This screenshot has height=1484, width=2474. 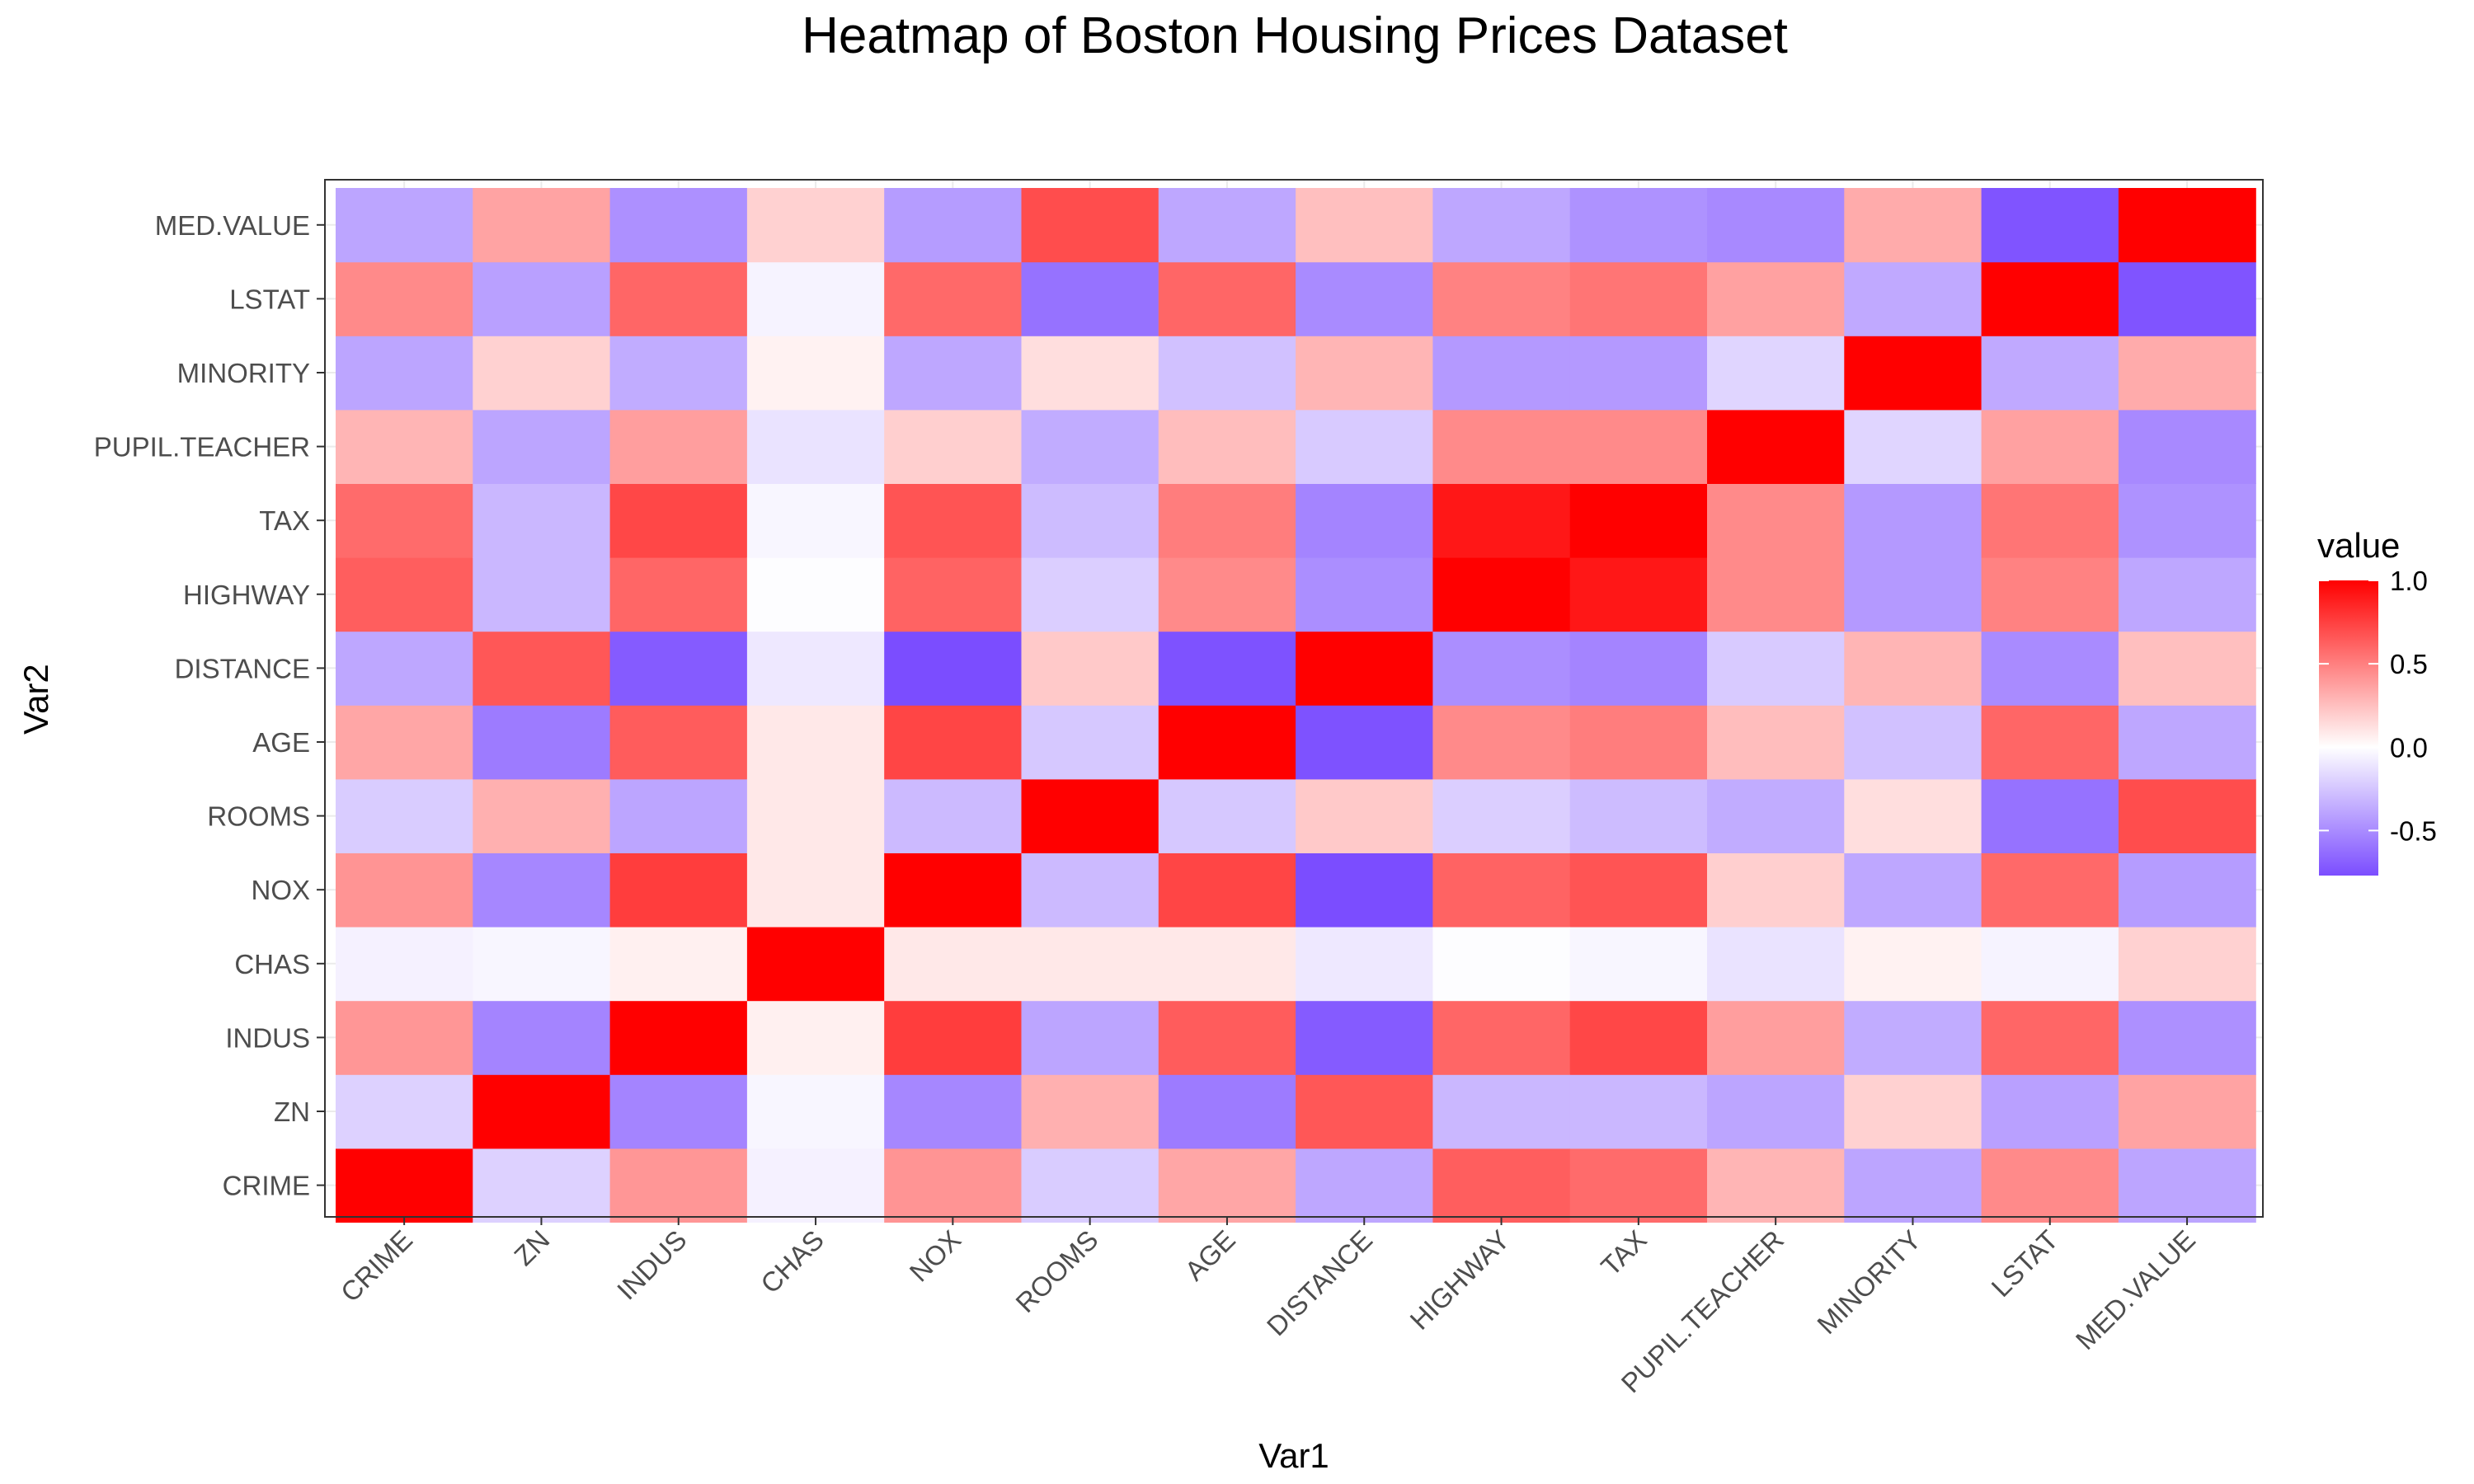 I want to click on heatmap-cell-distance-rooms, so click(x=1364, y=815).